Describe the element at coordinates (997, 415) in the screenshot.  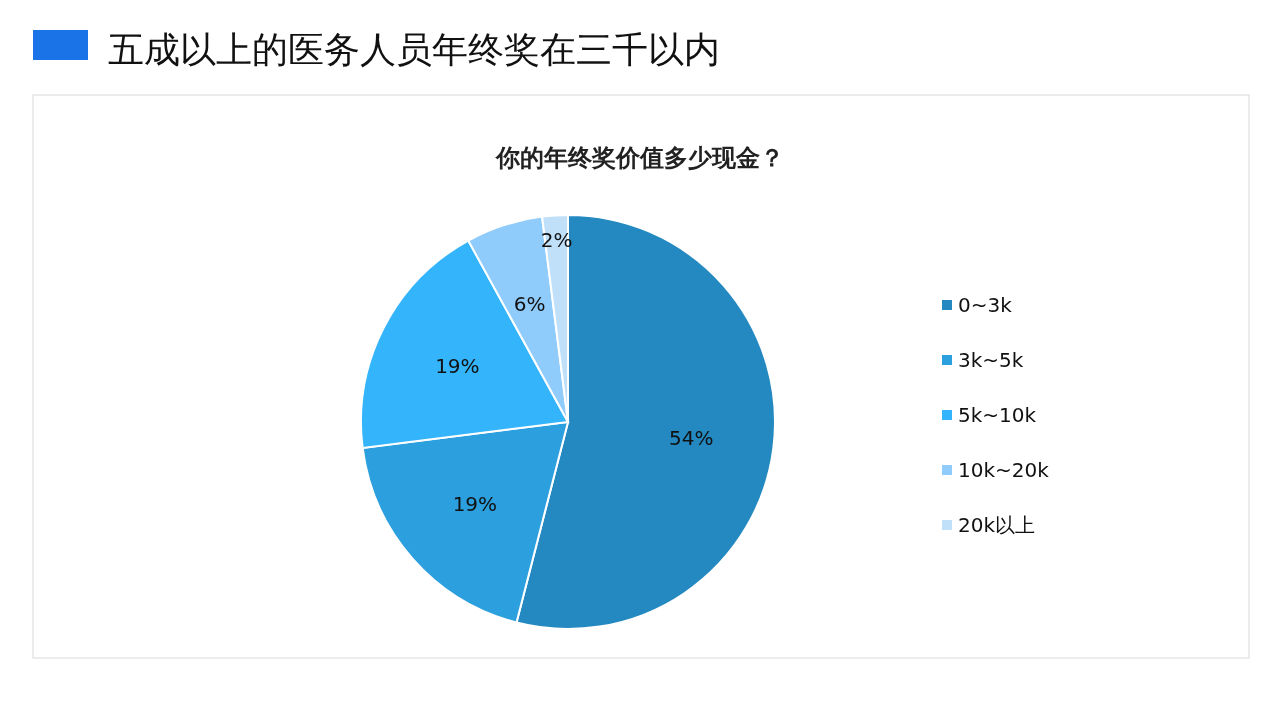
I see `legend-label: 5k~10k` at that location.